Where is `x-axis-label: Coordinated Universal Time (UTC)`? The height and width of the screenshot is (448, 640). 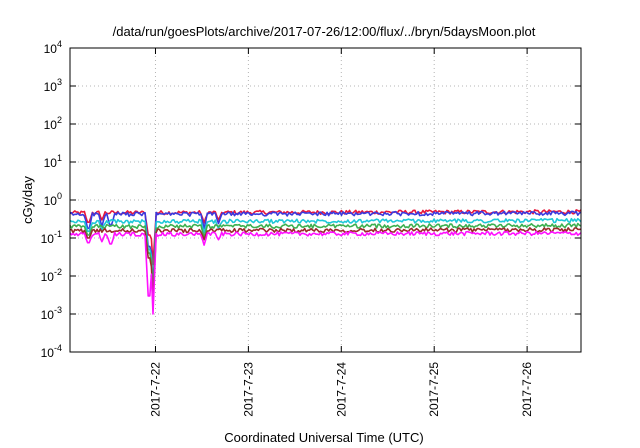
x-axis-label: Coordinated Universal Time (UTC) is located at coordinates (323, 437).